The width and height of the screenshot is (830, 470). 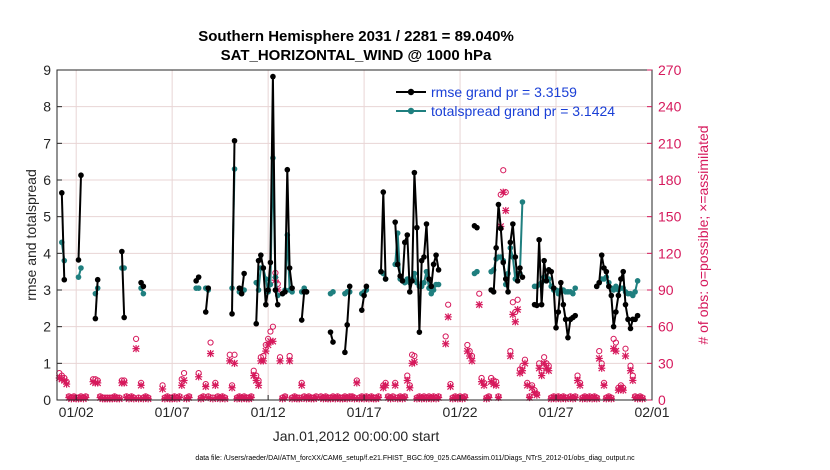 What do you see at coordinates (47, 363) in the screenshot?
I see `left-tick-label: 1` at bounding box center [47, 363].